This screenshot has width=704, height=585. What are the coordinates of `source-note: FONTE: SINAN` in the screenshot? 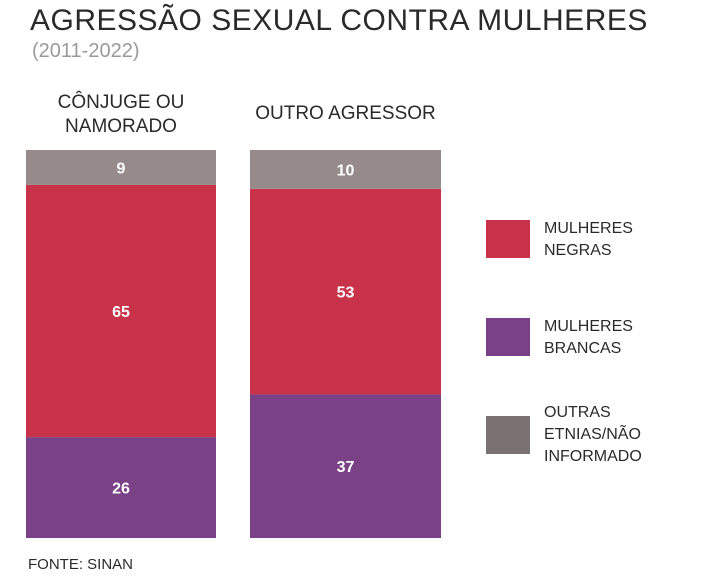 It's located at (81, 564).